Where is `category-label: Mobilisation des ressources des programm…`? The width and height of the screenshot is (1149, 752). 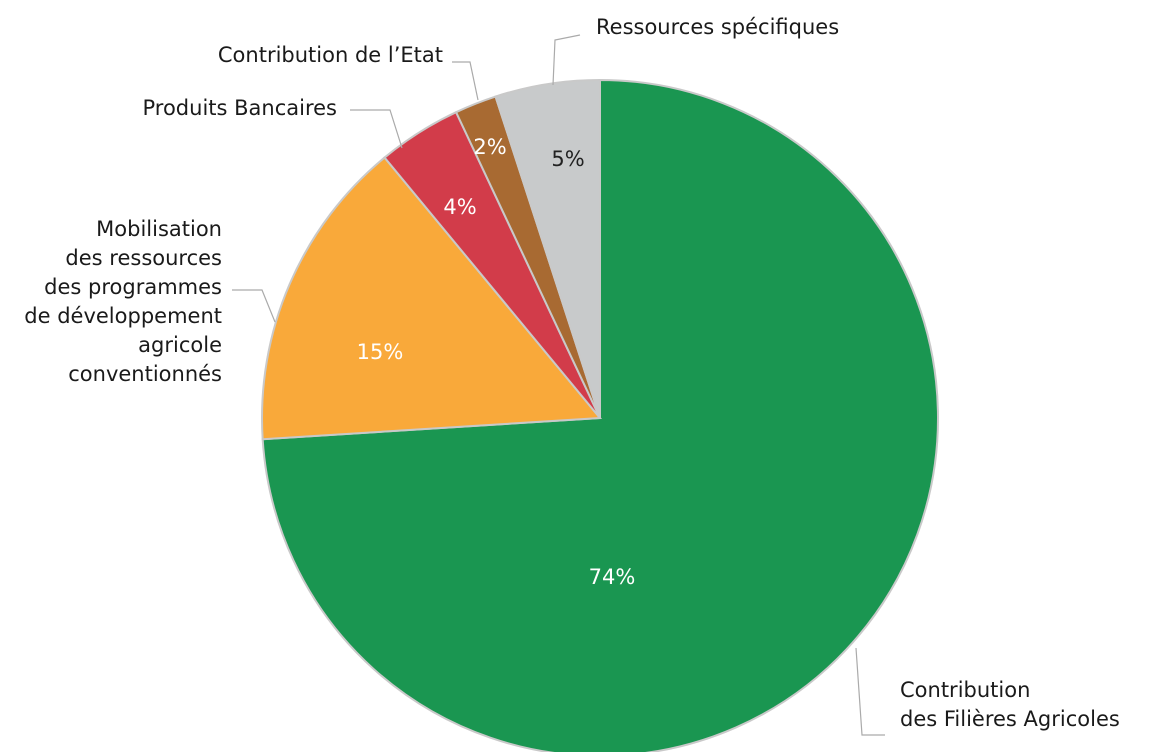
category-label: Mobilisation des ressources des programm… is located at coordinates (123, 301).